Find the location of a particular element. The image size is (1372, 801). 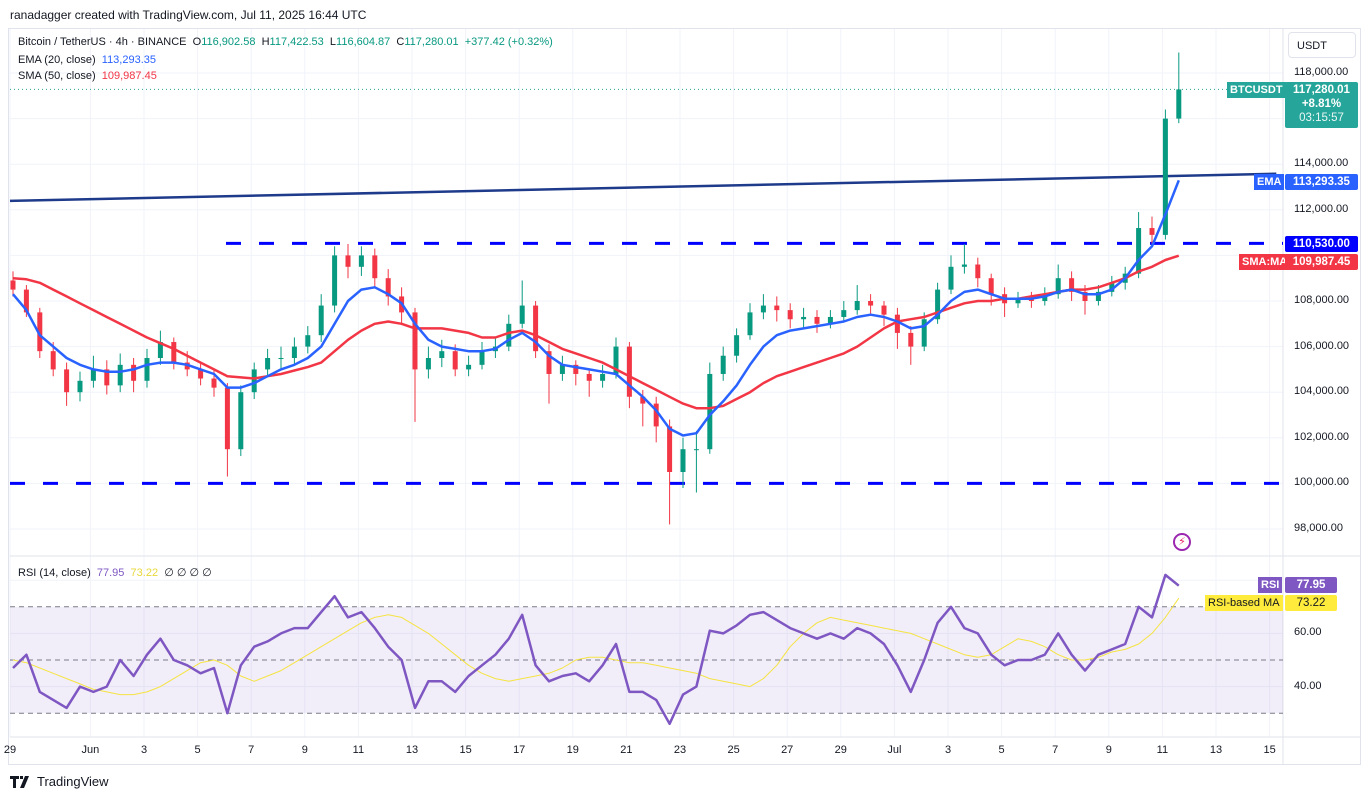

time-axis-label: 27 is located at coordinates (787, 750).